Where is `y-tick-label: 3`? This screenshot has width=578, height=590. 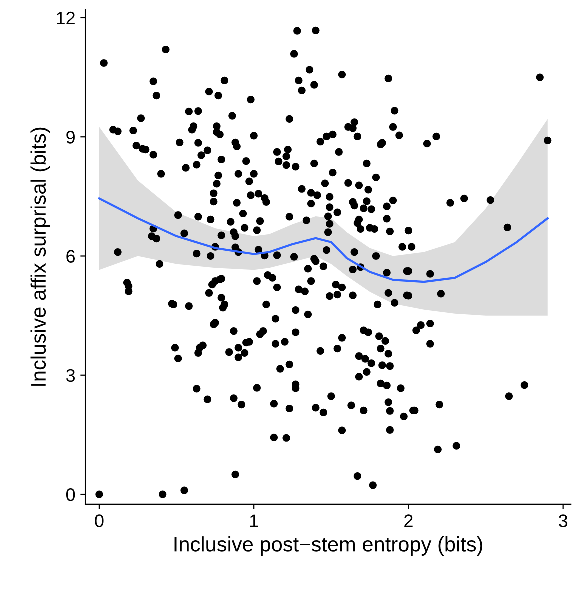 y-tick-label: 3 is located at coordinates (71, 375).